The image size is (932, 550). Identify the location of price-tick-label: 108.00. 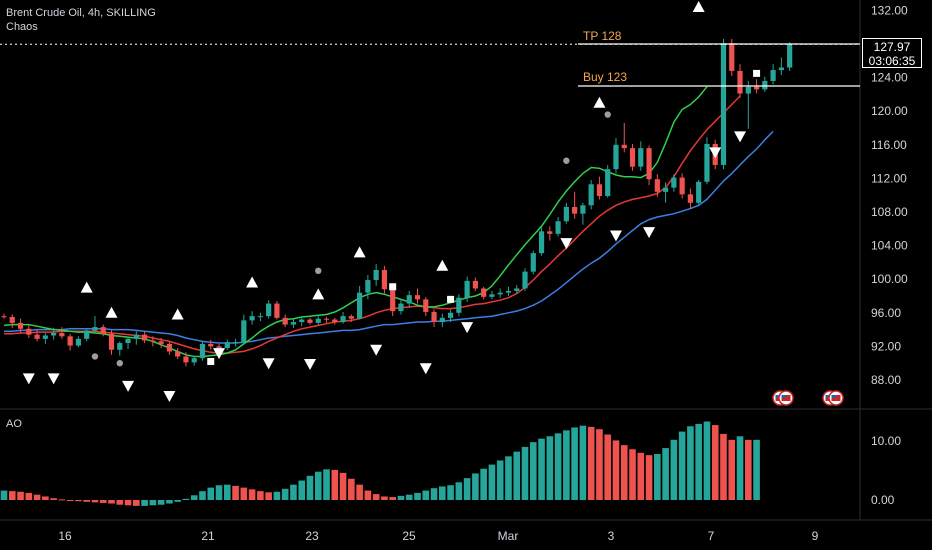
(889, 212).